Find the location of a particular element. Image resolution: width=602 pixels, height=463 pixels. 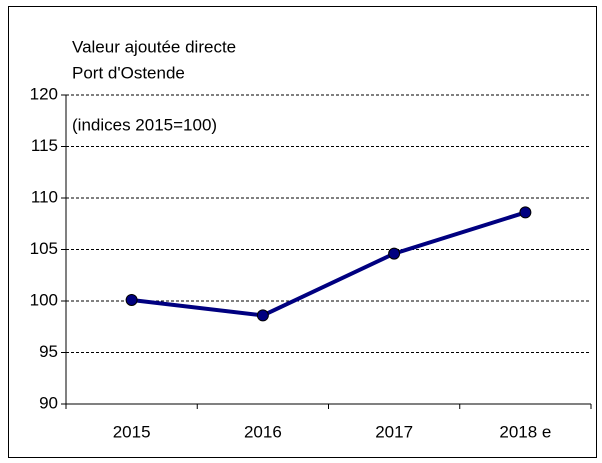

y-tick-label: 90 is located at coordinates (48, 402).